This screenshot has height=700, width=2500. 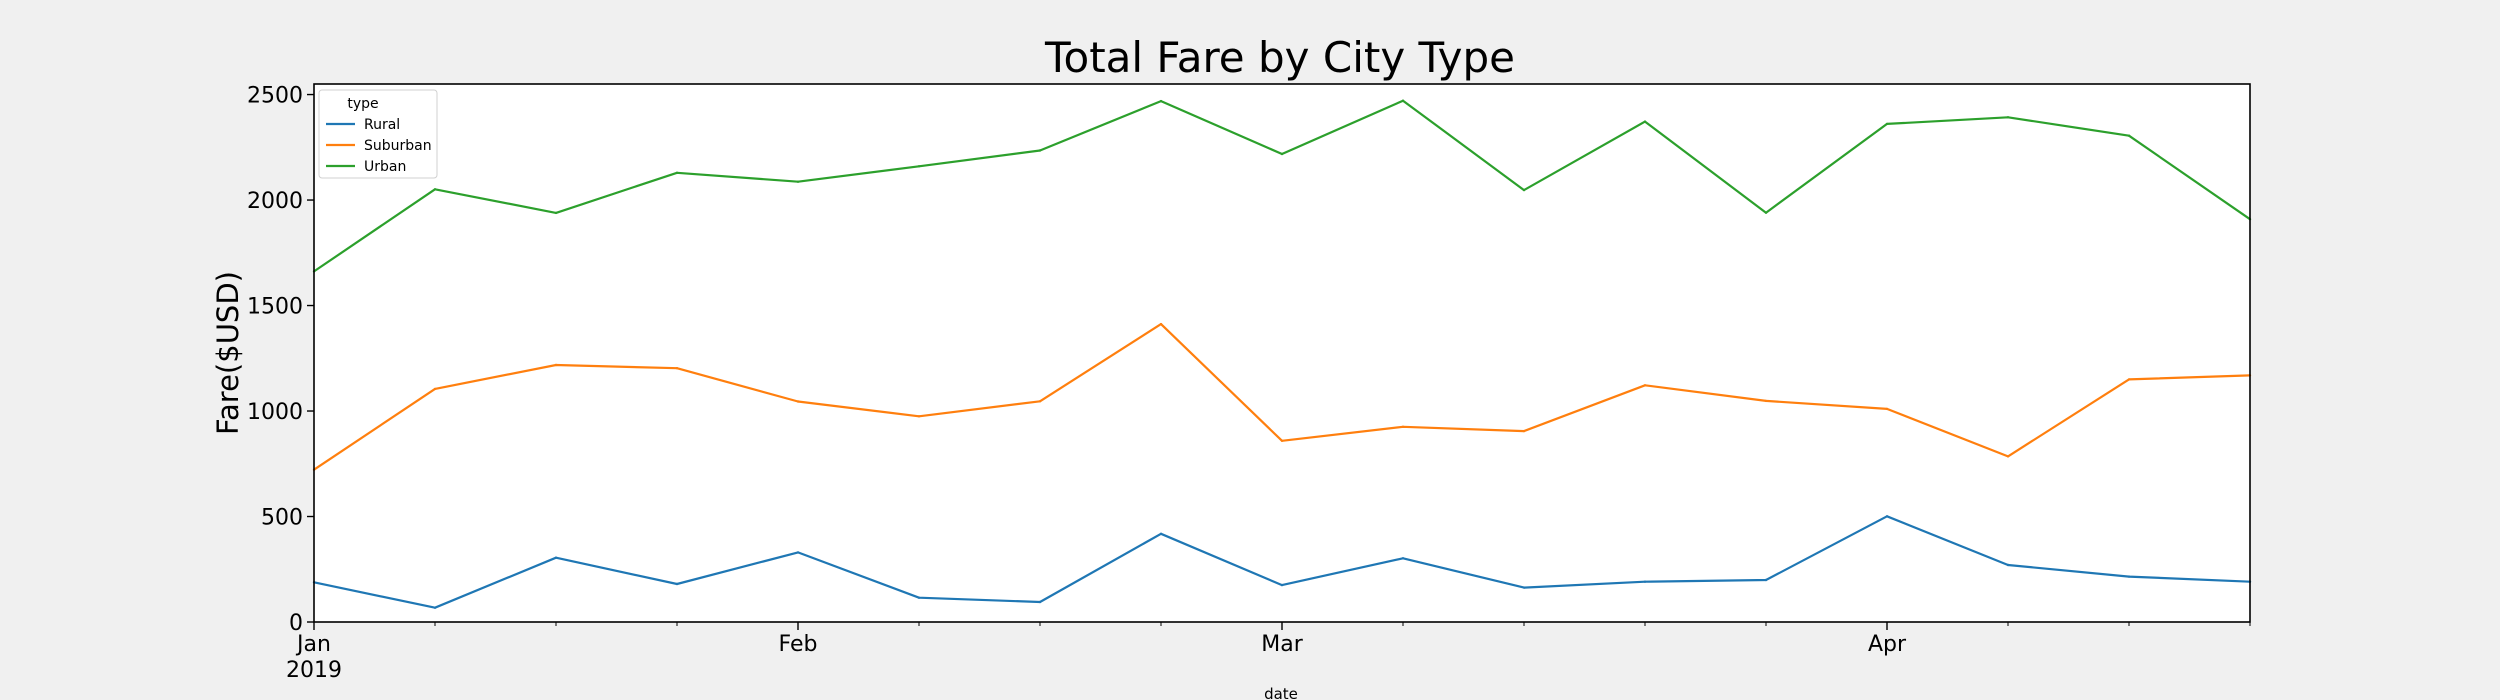 What do you see at coordinates (1281, 692) in the screenshot?
I see `x-axis-label: date` at bounding box center [1281, 692].